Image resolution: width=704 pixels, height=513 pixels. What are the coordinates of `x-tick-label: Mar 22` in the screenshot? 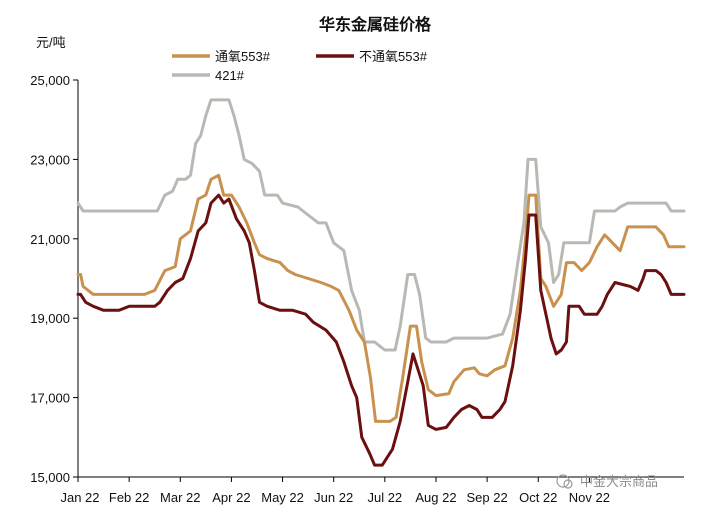 It's located at (180, 497).